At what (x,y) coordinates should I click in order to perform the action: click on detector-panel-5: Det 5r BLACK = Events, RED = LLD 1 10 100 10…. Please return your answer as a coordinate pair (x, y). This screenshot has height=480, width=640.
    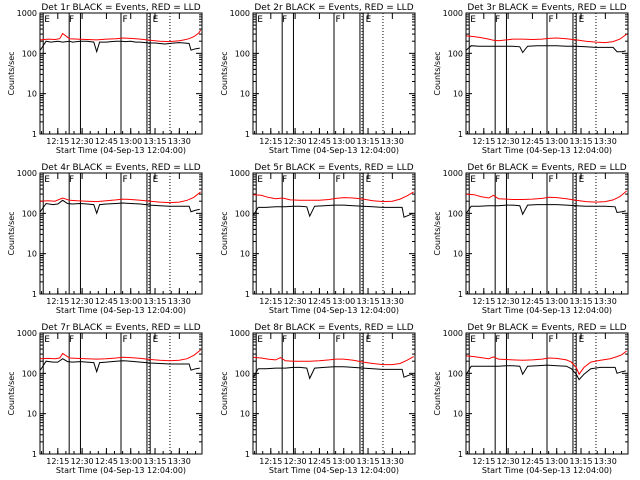
    Looking at the image, I should click on (318, 239).